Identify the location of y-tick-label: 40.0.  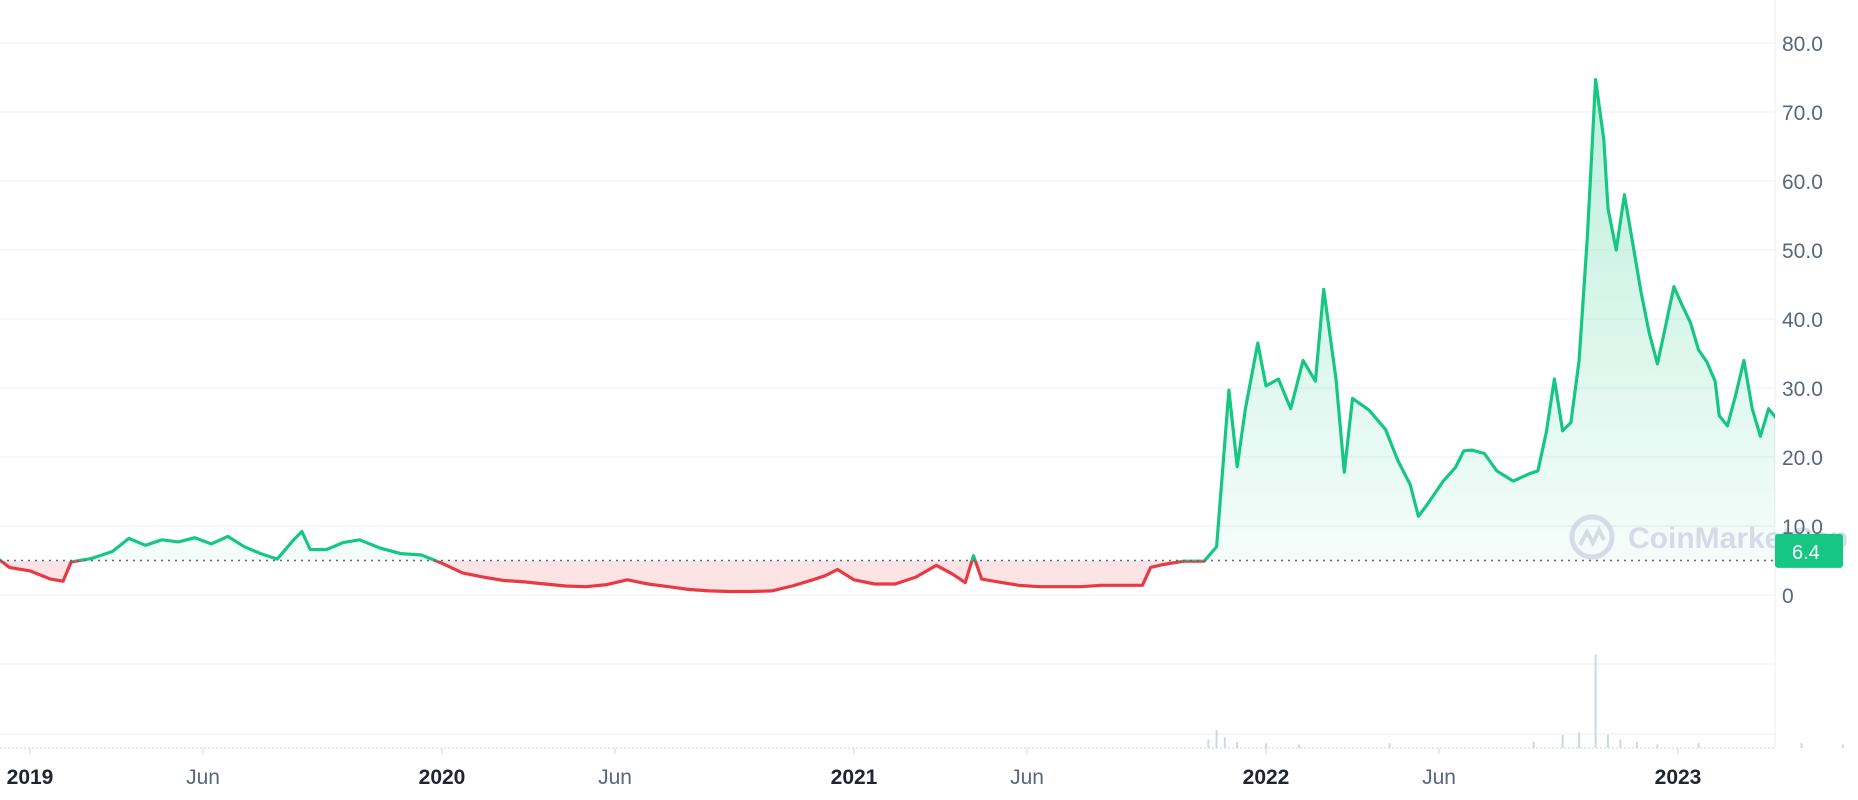
(1802, 320).